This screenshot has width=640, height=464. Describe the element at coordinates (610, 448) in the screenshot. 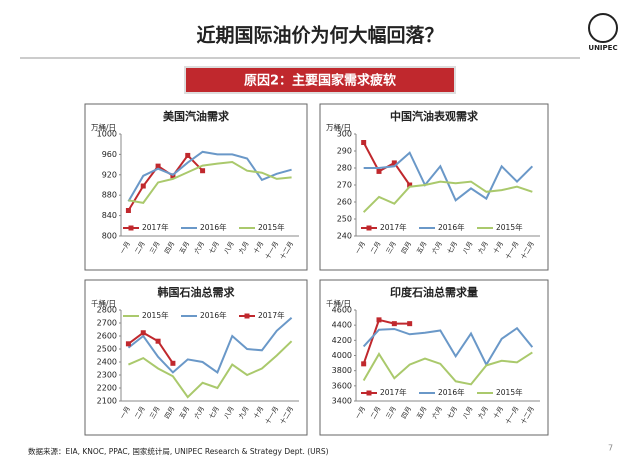

I see `page-number: 7` at that location.